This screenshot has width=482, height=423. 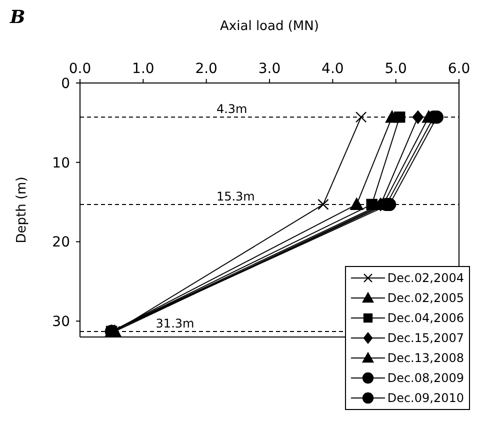 I want to click on y-tick-label: 0, so click(x=65, y=84).